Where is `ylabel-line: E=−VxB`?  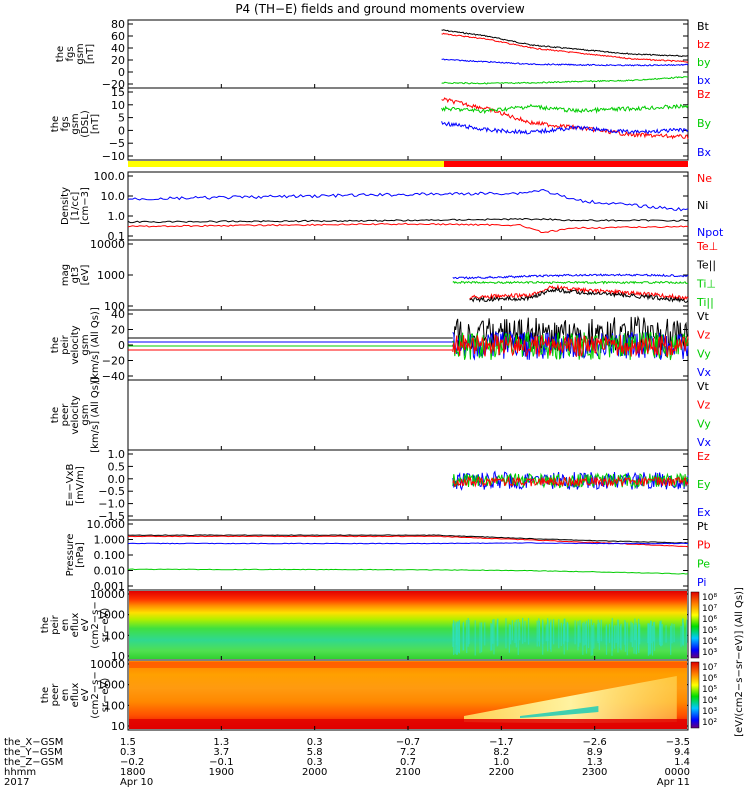 ylabel-line: E=−VxB is located at coordinates (70, 485).